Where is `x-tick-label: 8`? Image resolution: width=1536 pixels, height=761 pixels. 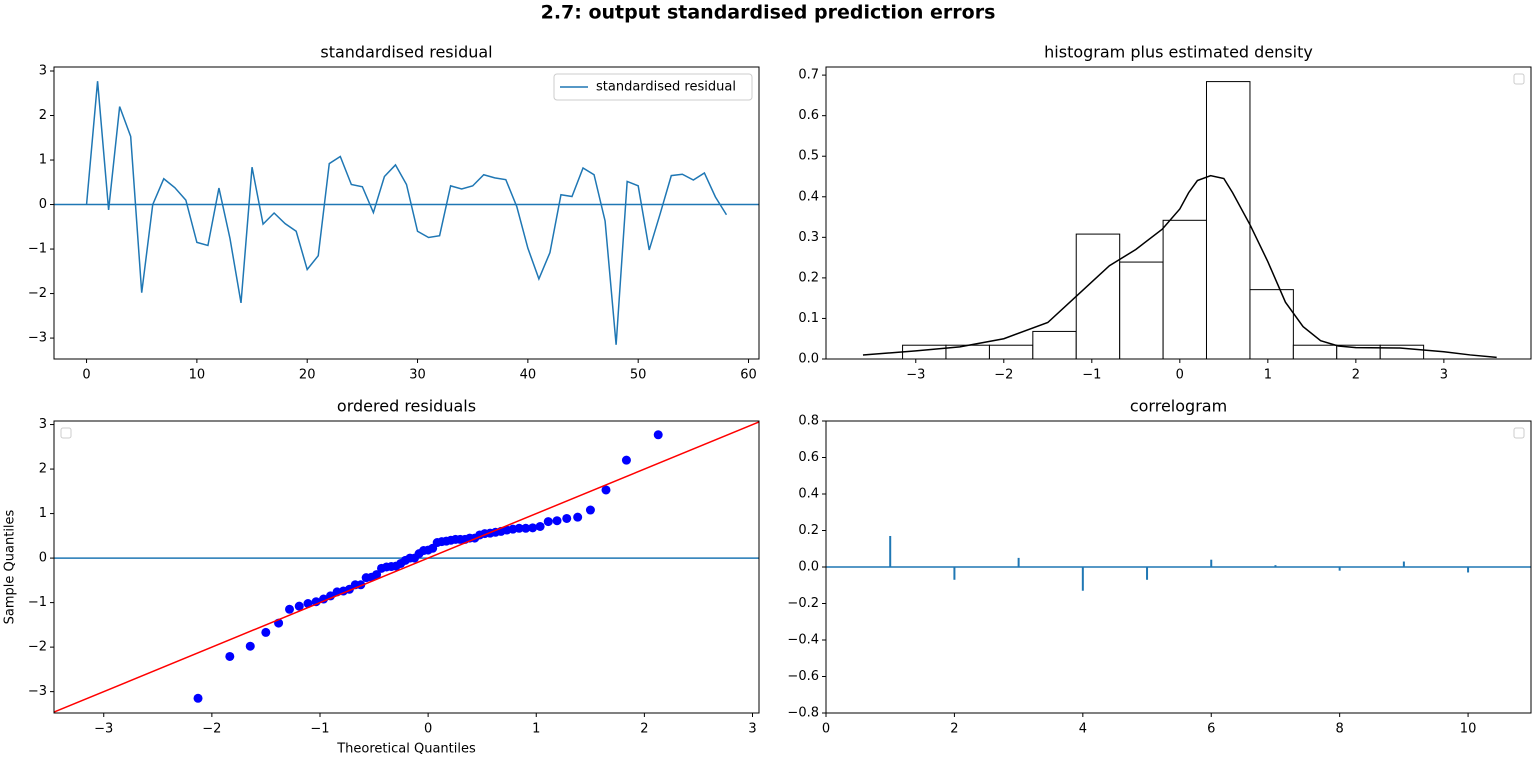
x-tick-label: 8 is located at coordinates (1340, 729).